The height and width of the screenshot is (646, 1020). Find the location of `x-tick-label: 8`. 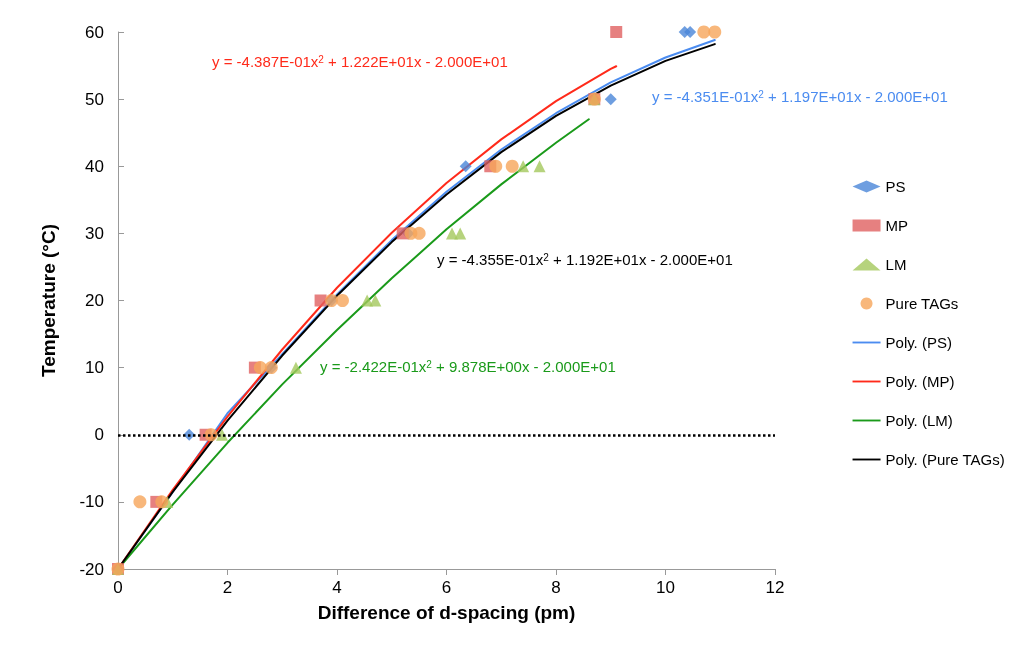

x-tick-label: 8 is located at coordinates (556, 587).